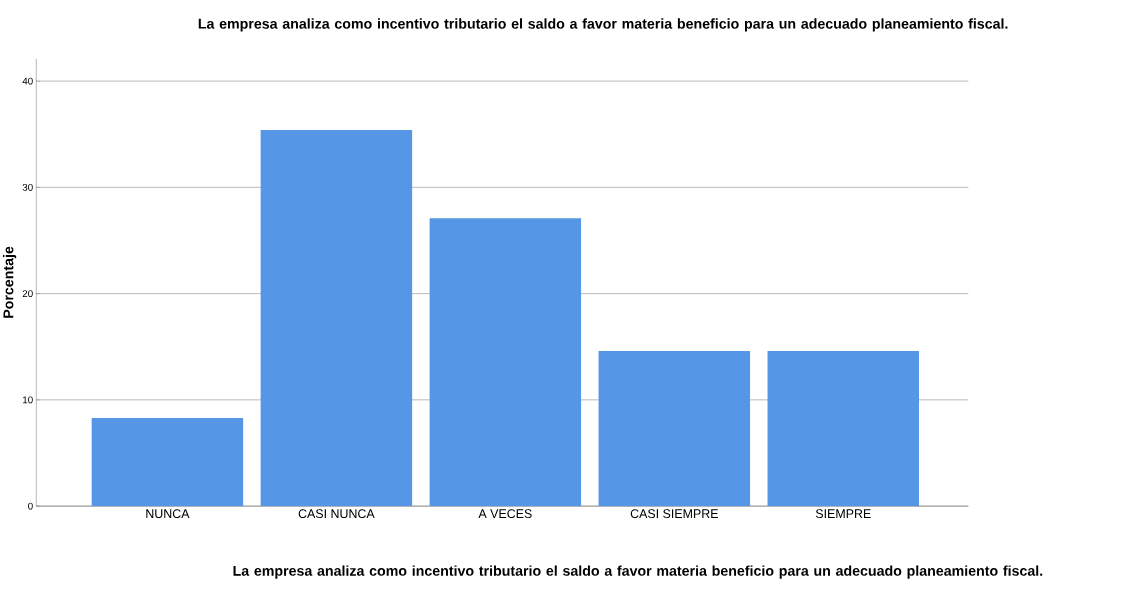 The image size is (1122, 592). I want to click on x-tick-label: CASI SIEMPRE, so click(674, 514).